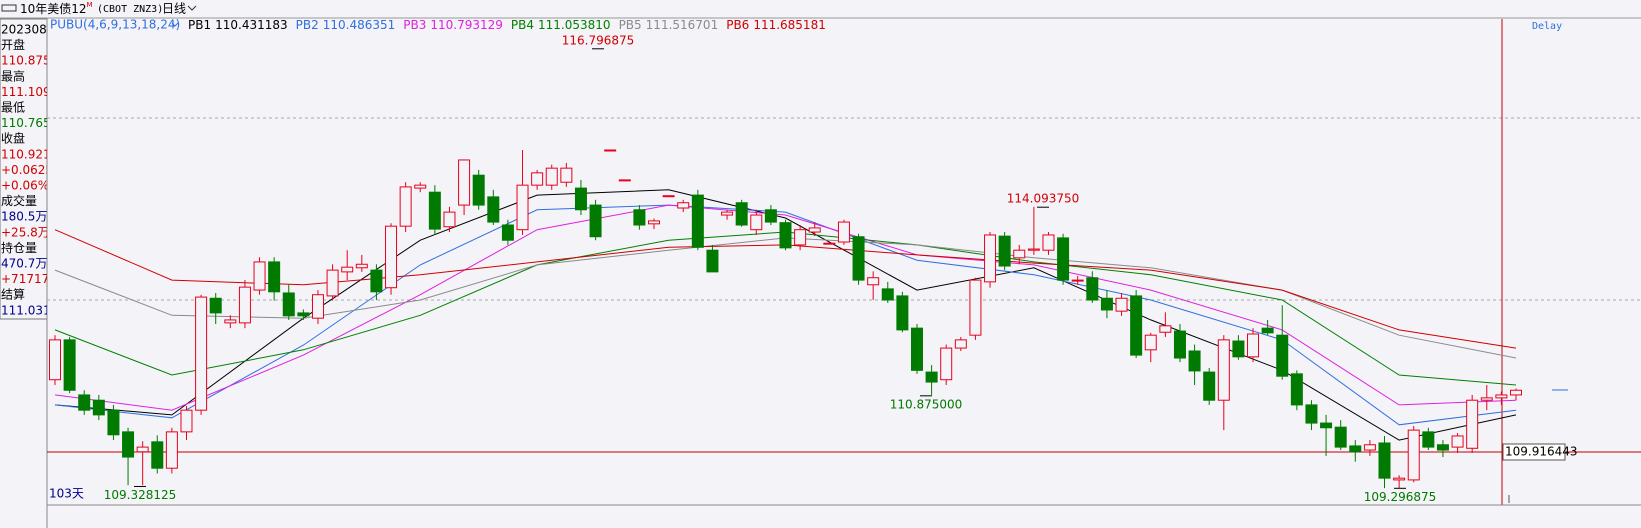 The height and width of the screenshot is (528, 1641). Describe the element at coordinates (1547, 26) in the screenshot. I see `delay-flag: Delay` at that location.